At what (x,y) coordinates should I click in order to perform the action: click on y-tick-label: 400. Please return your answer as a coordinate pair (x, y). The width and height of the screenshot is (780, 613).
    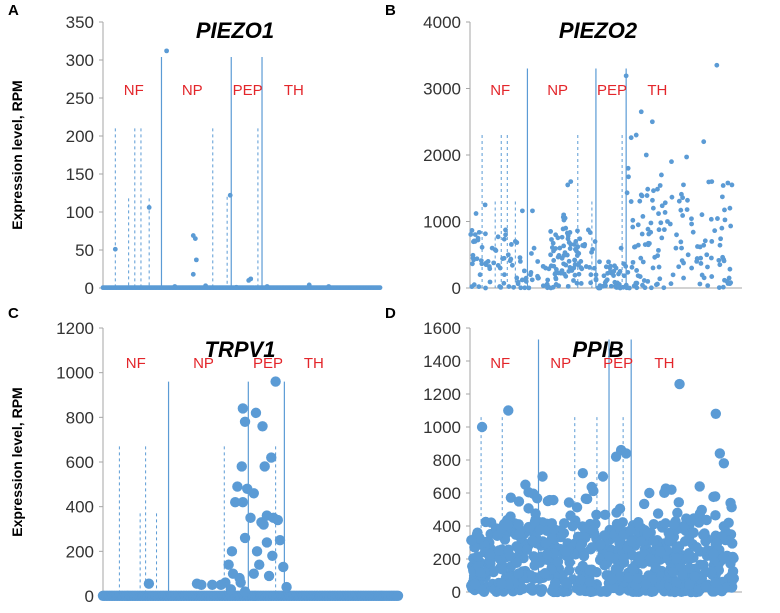
    Looking at the image, I should click on (80, 507).